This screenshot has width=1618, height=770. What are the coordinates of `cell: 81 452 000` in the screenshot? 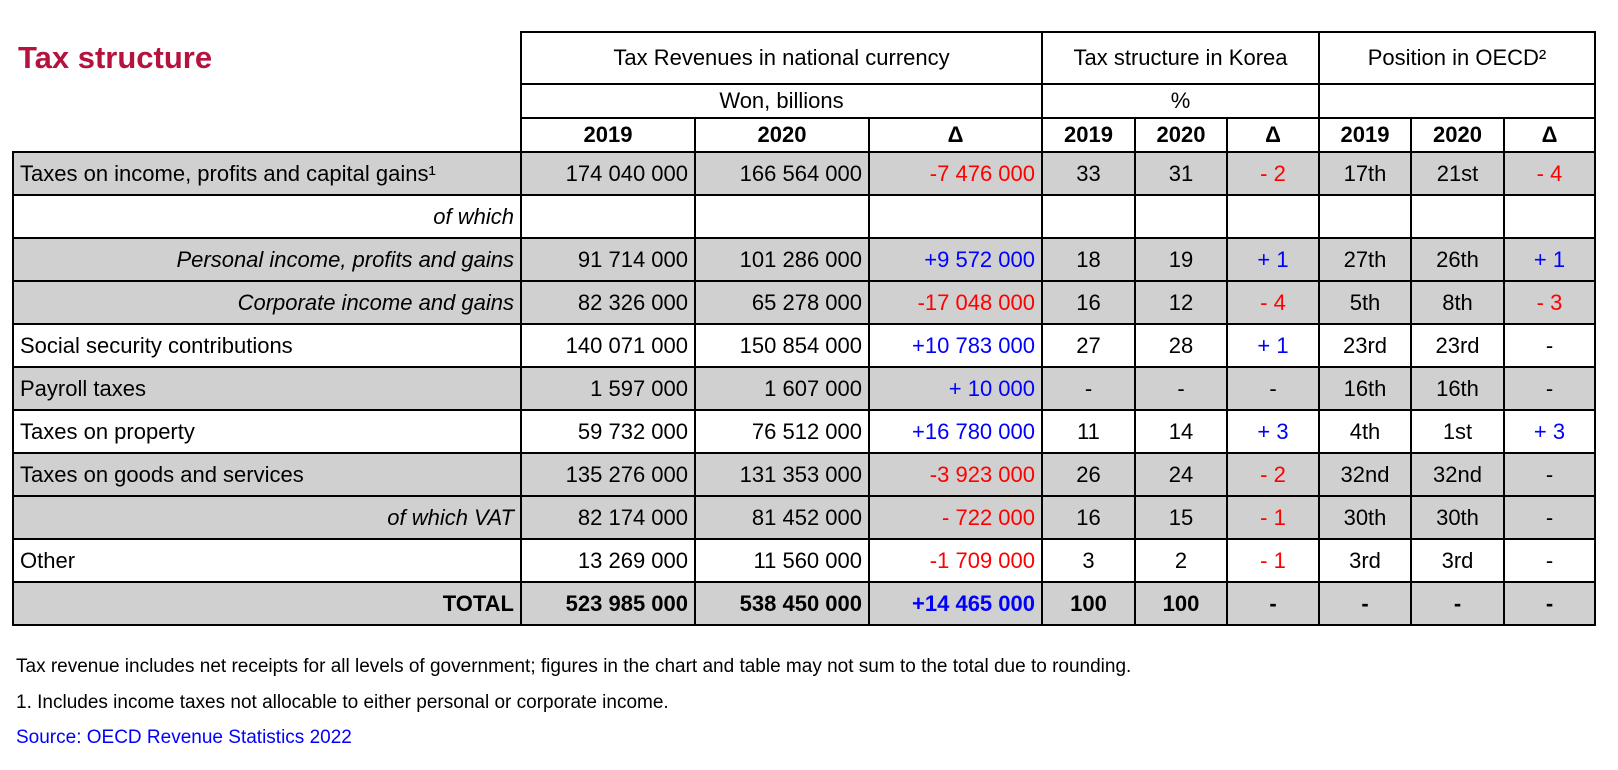 It's located at (782, 517).